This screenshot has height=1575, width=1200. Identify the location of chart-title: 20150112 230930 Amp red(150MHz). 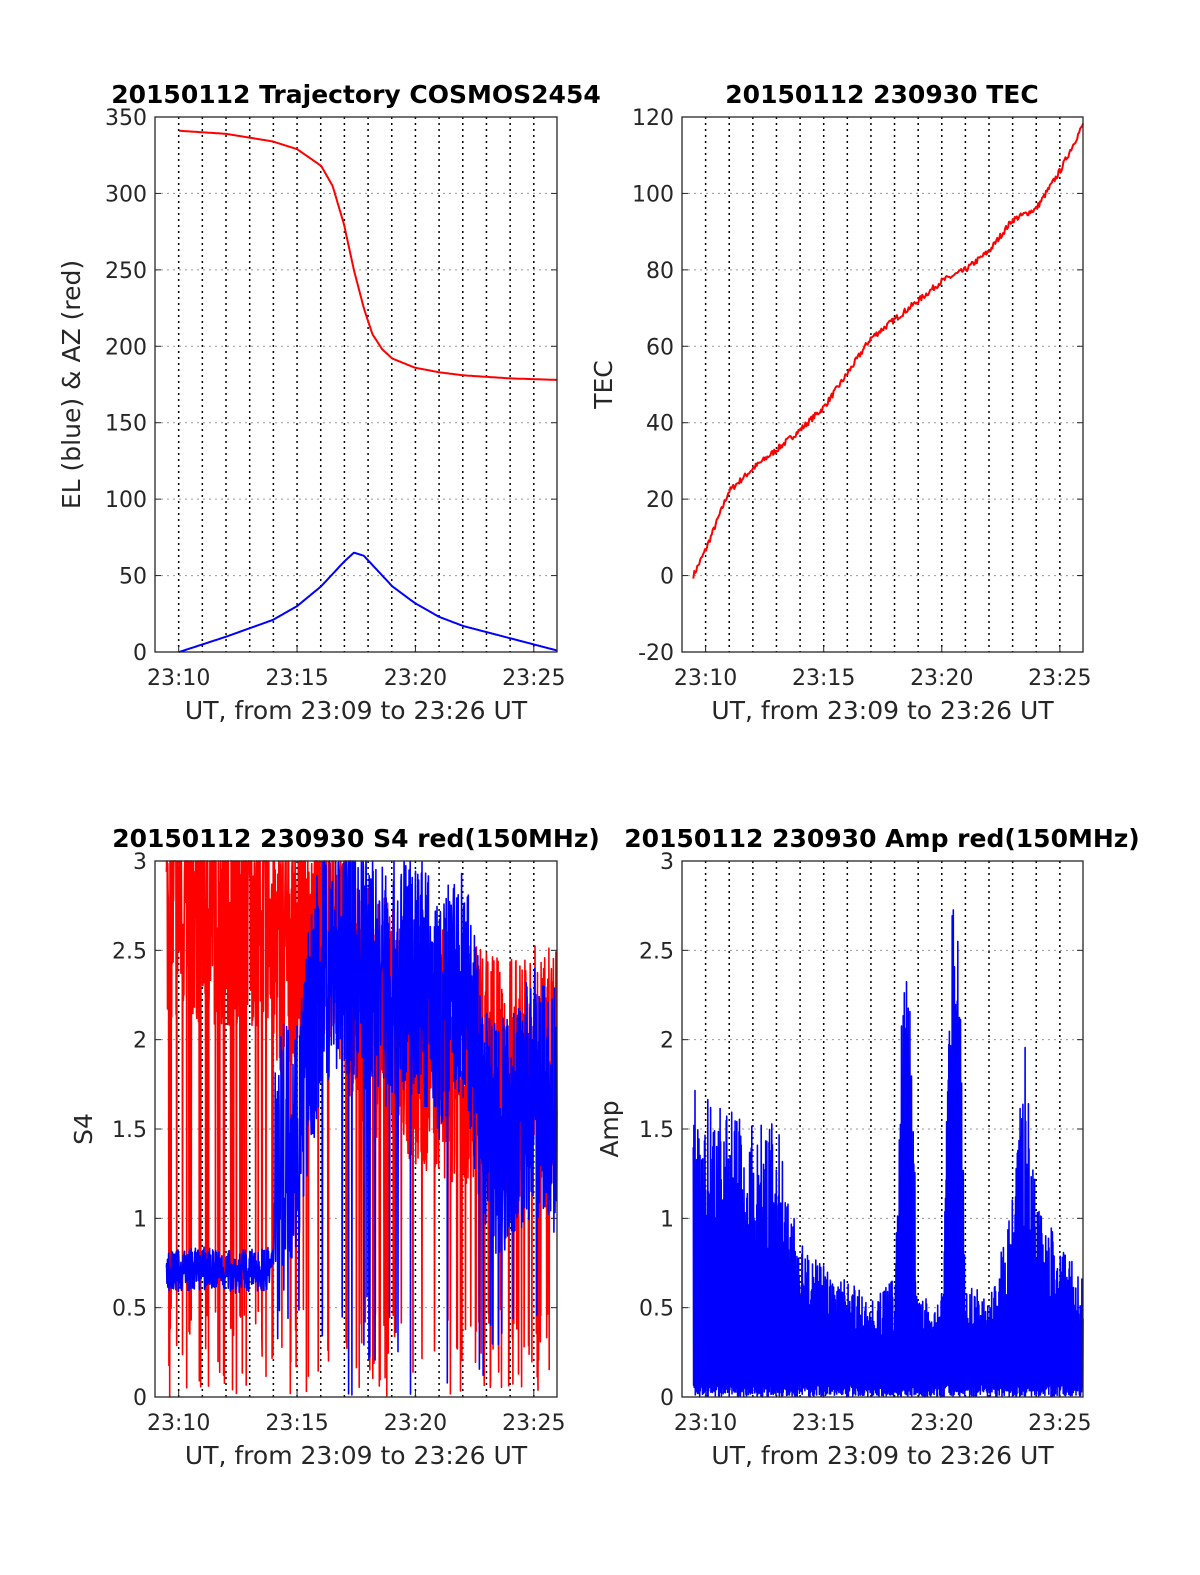
(882, 838).